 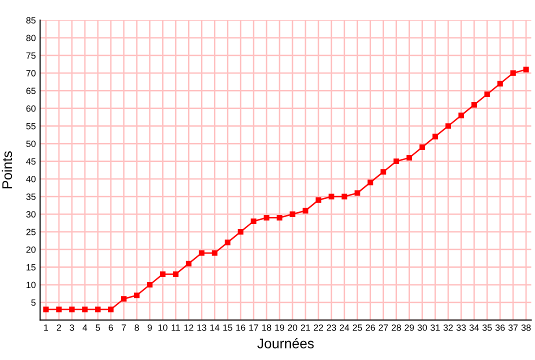 I want to click on x-tick-label: 12, so click(x=189, y=327).